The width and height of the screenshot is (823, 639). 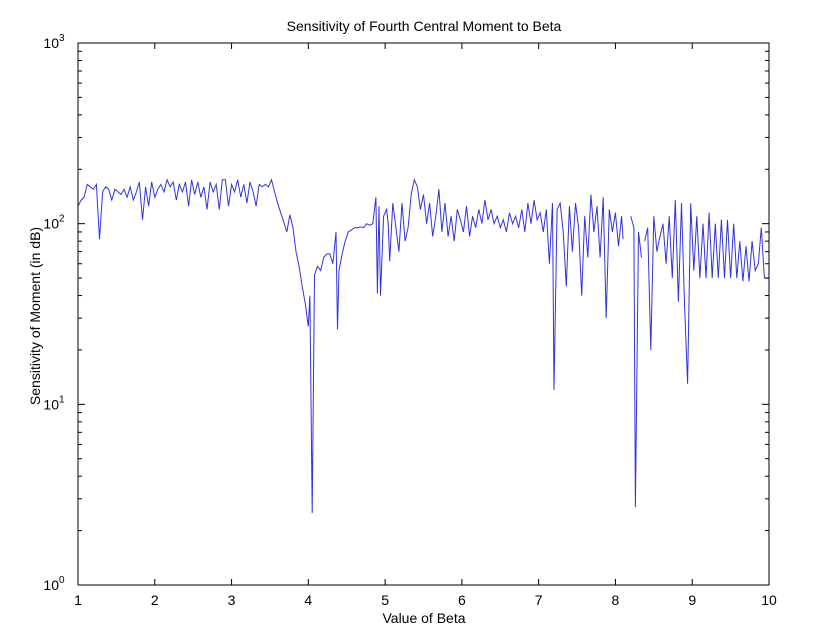 What do you see at coordinates (692, 600) in the screenshot?
I see `x-tick-label: 9` at bounding box center [692, 600].